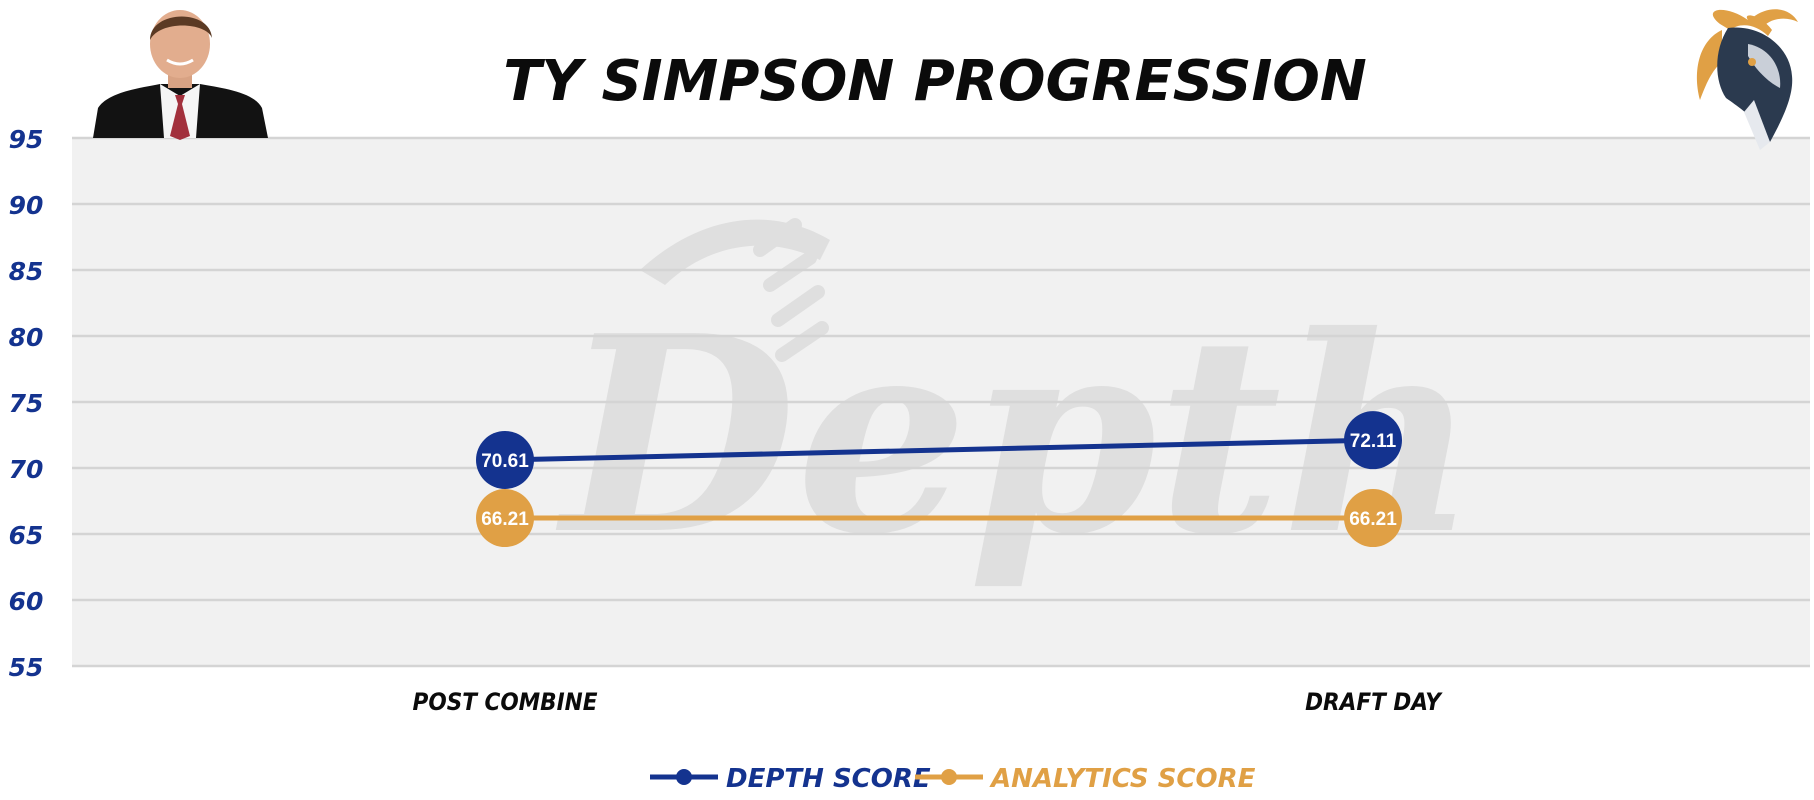  I want to click on y-tick-label: 55, so click(26, 667).